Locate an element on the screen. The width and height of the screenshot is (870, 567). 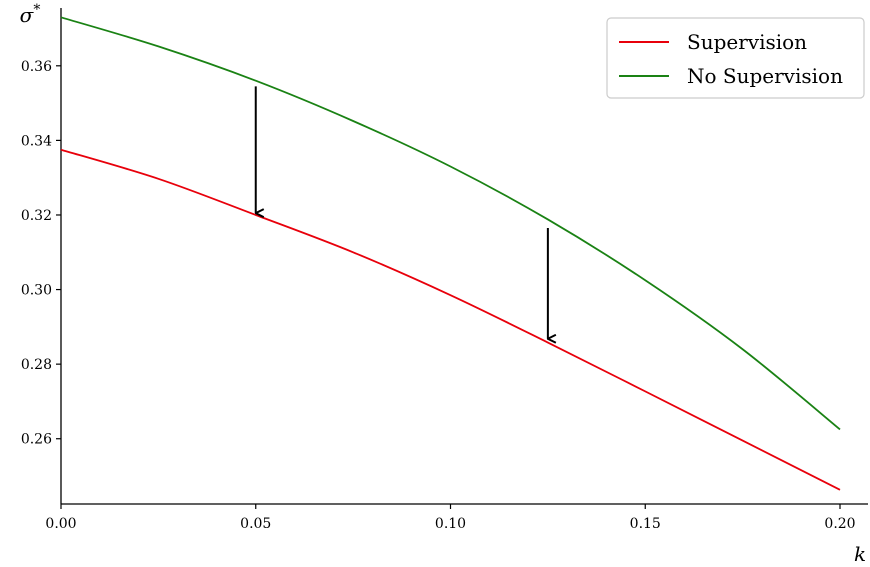
y-tick-label: 0.34 is located at coordinates (36, 141).